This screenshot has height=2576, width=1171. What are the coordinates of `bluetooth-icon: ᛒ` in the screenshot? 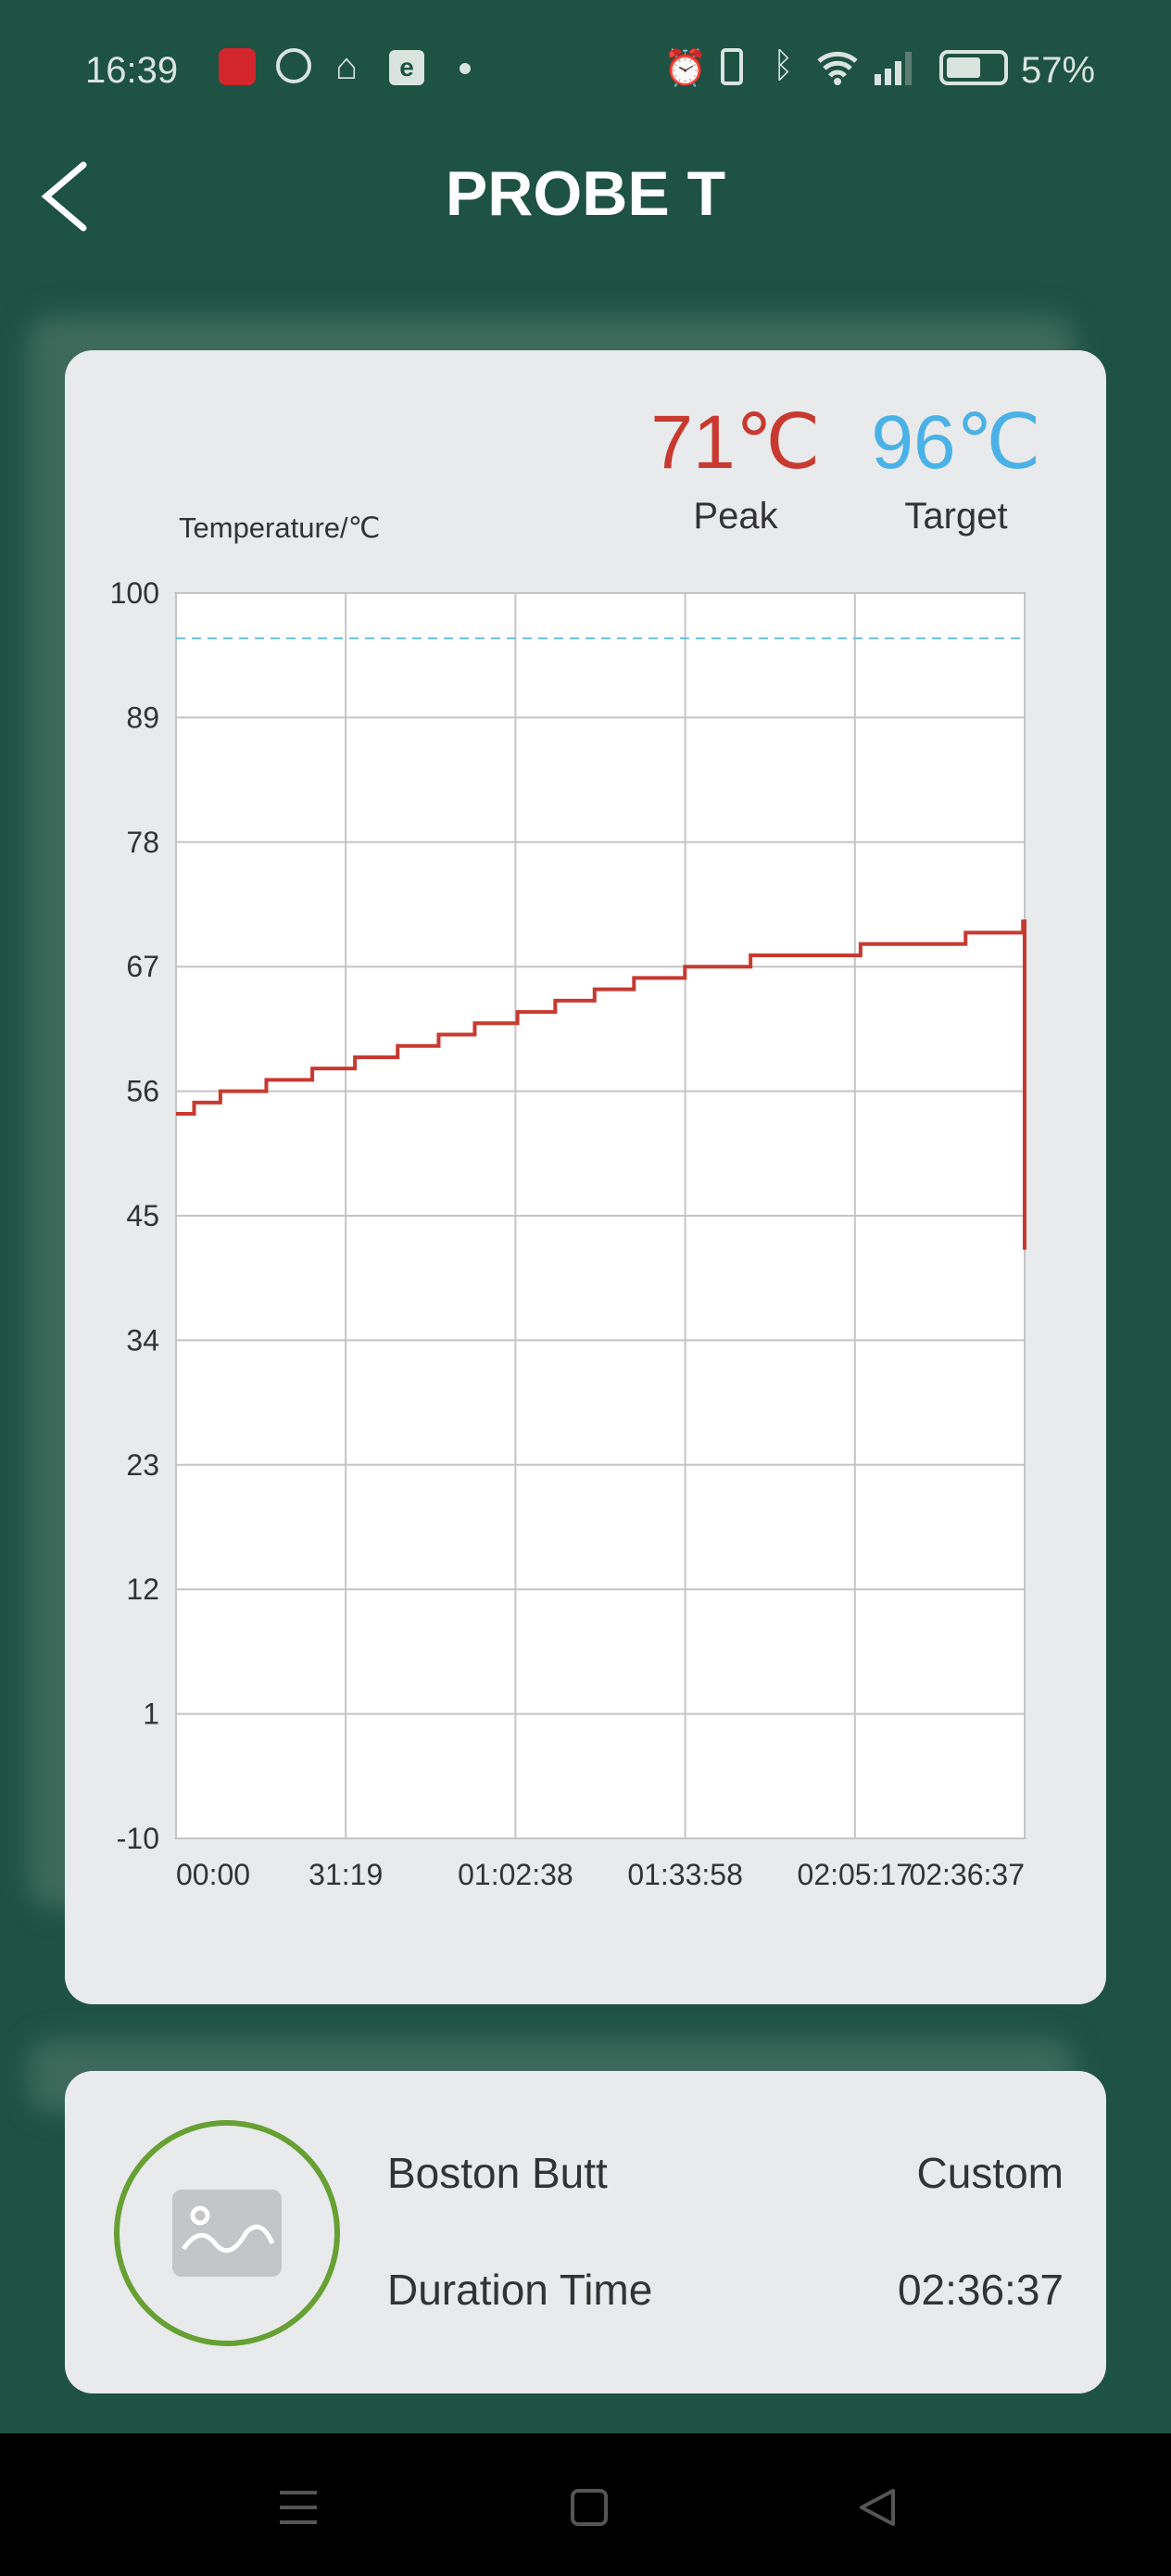 It's located at (784, 65).